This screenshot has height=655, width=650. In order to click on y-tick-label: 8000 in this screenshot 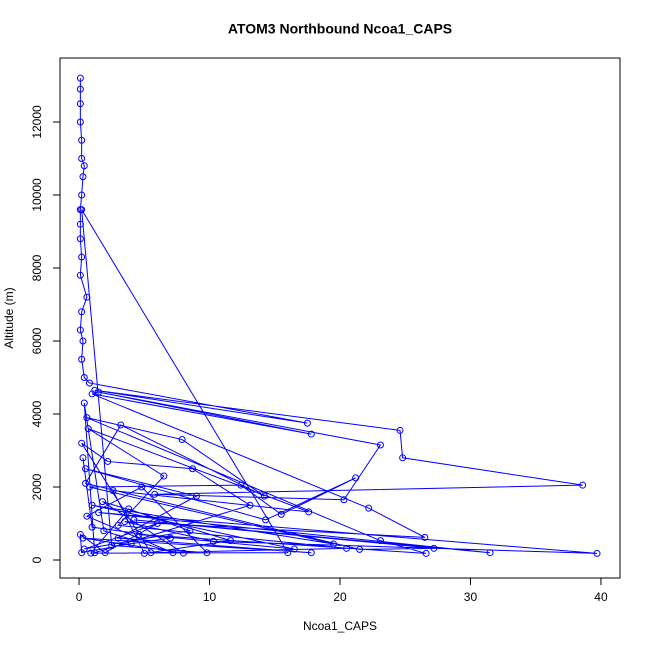, I will do `click(37, 267)`.